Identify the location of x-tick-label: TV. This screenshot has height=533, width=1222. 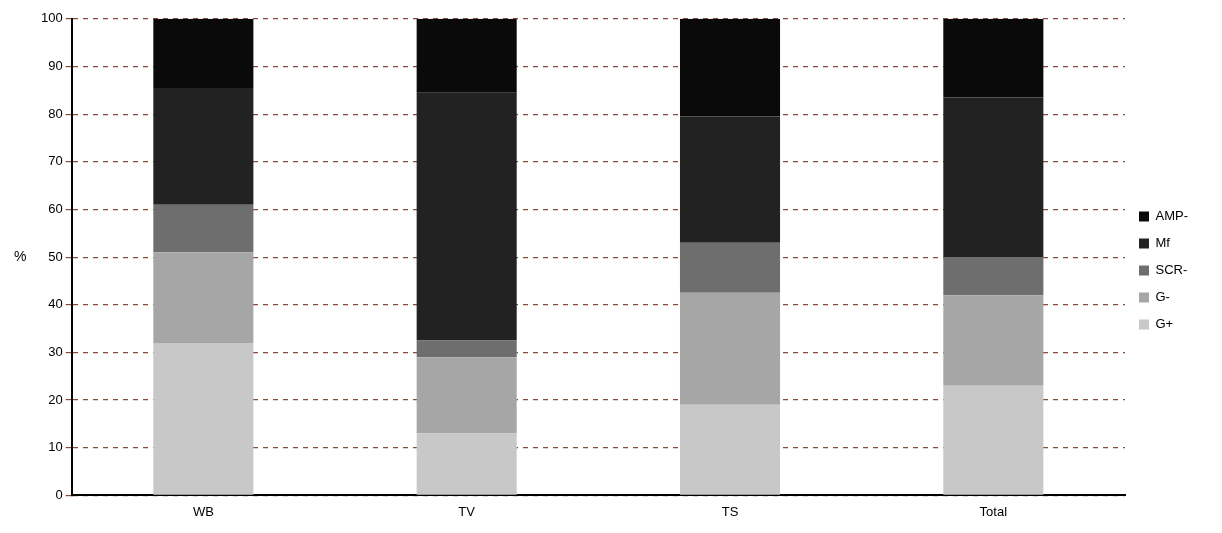
(467, 511).